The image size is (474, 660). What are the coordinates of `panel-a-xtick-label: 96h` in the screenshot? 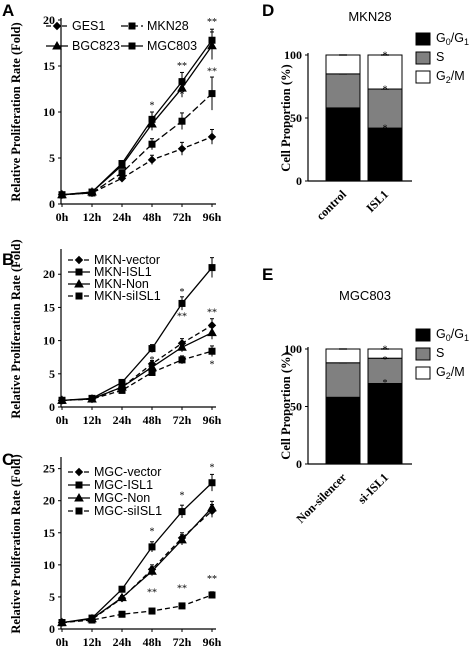 It's located at (212, 217).